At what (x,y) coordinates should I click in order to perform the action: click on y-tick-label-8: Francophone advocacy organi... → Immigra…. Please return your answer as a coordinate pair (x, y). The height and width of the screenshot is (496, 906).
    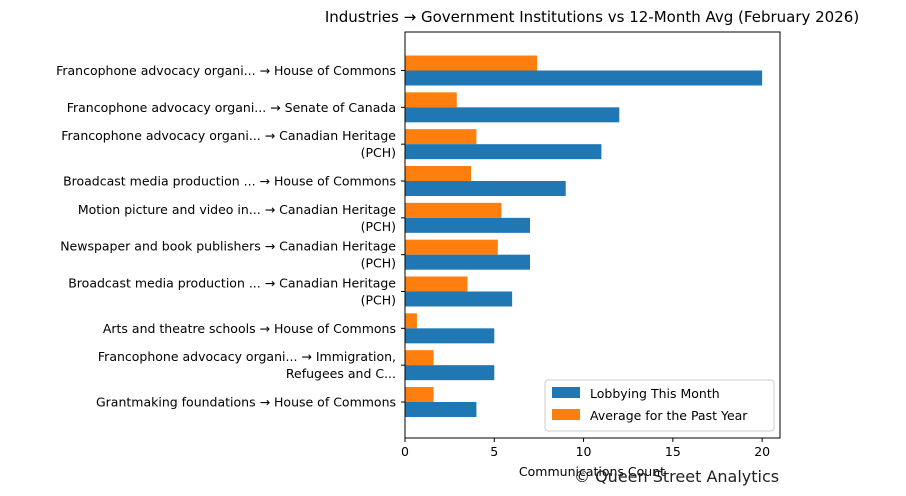
    Looking at the image, I should click on (247, 365).